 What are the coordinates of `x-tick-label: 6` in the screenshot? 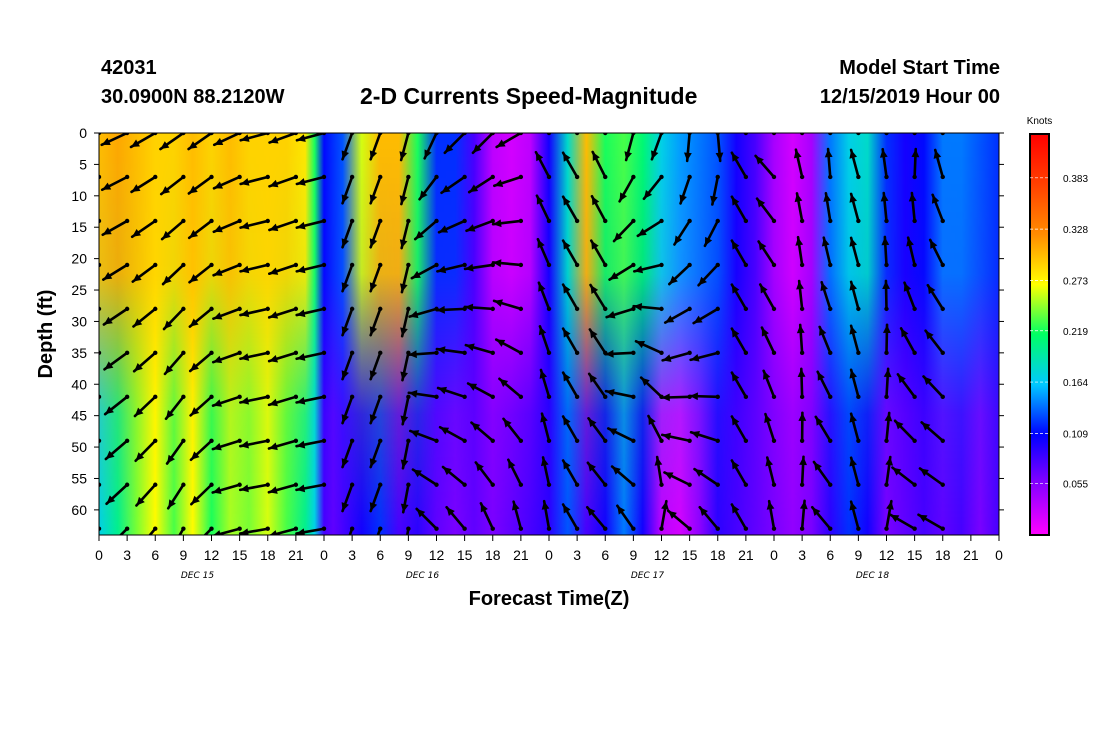 It's located at (830, 555).